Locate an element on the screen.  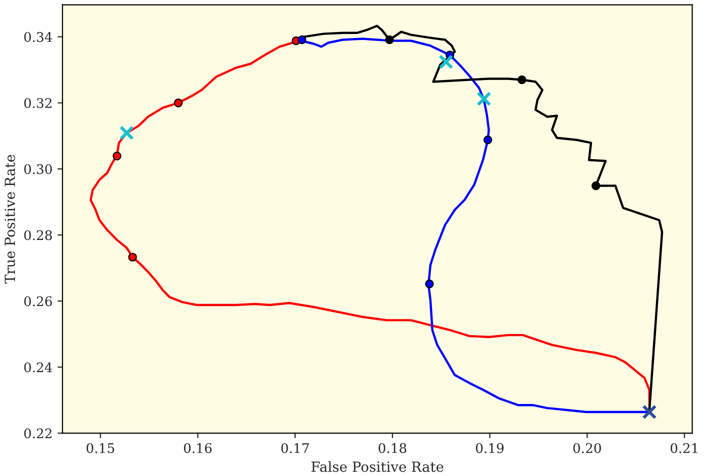
y-tick-label: 0.28 is located at coordinates (38, 235).